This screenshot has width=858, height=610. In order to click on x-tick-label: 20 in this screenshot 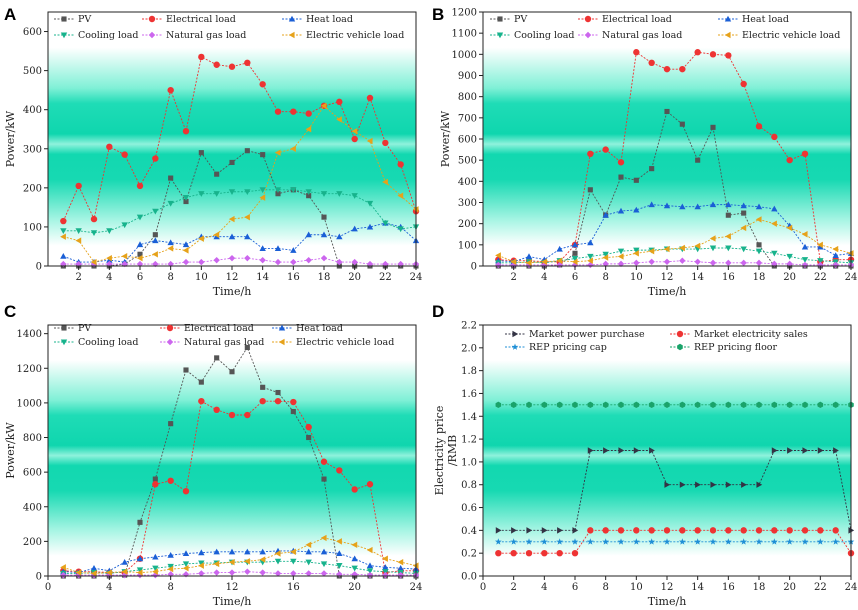, I will do `click(354, 587)`.